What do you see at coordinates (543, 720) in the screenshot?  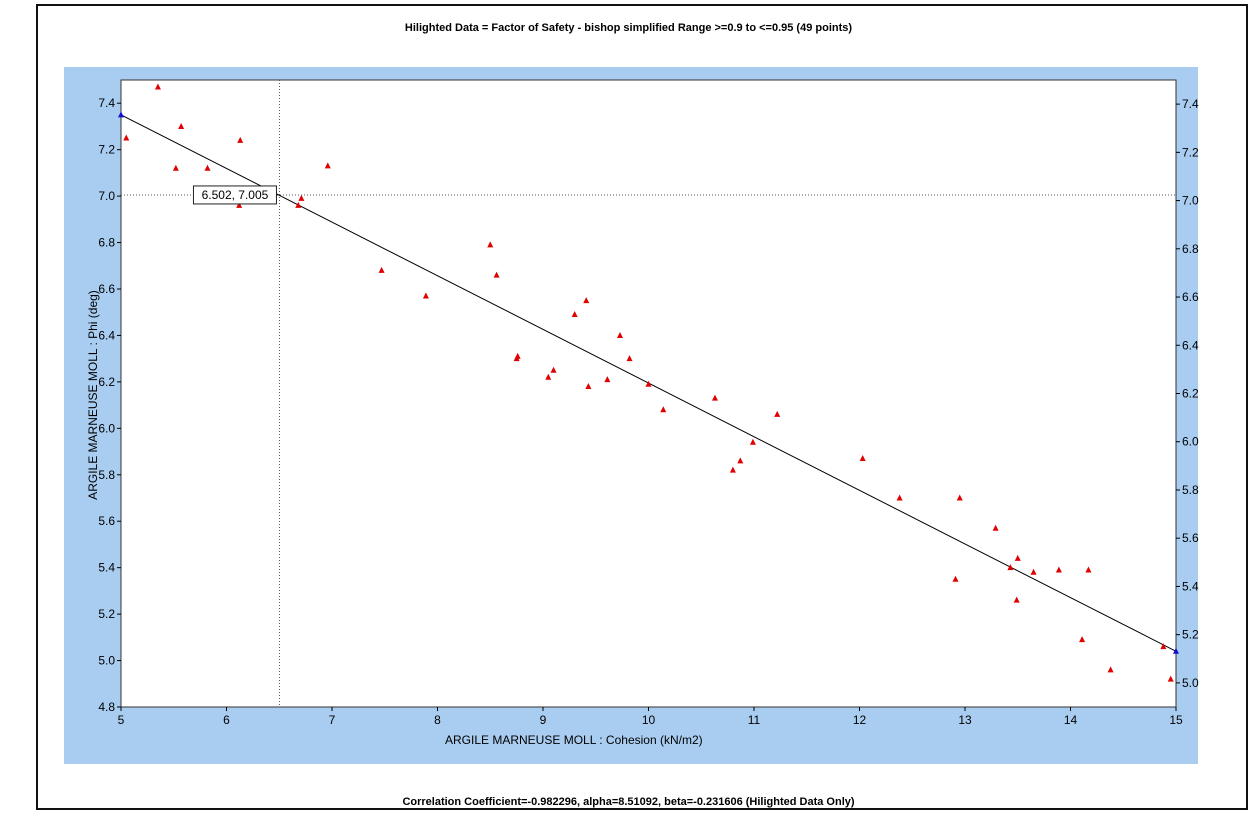 I see `x-tick-label: 9` at bounding box center [543, 720].